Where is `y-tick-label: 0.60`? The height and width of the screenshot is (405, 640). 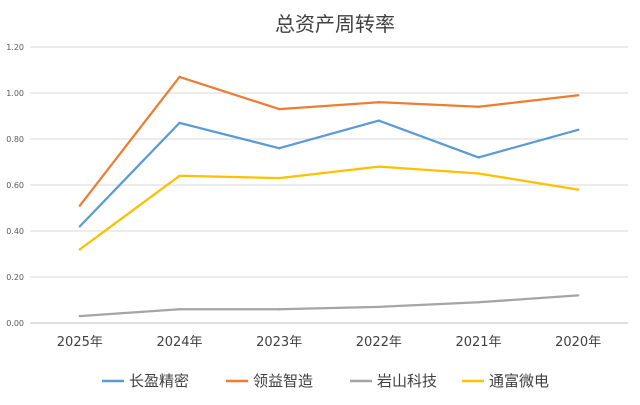
y-tick-label: 0.60 is located at coordinates (15, 185).